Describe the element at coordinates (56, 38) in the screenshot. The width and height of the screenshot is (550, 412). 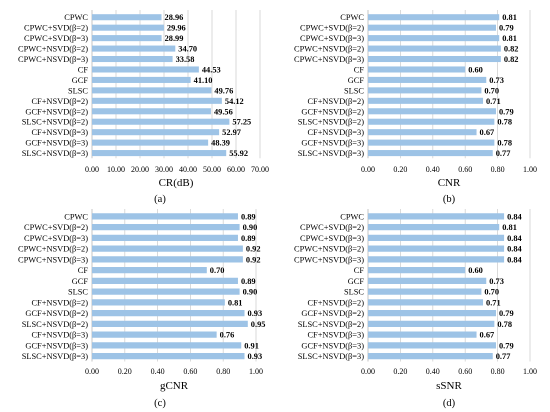
I see `category-label: CPWC+SVD(β=3)` at that location.